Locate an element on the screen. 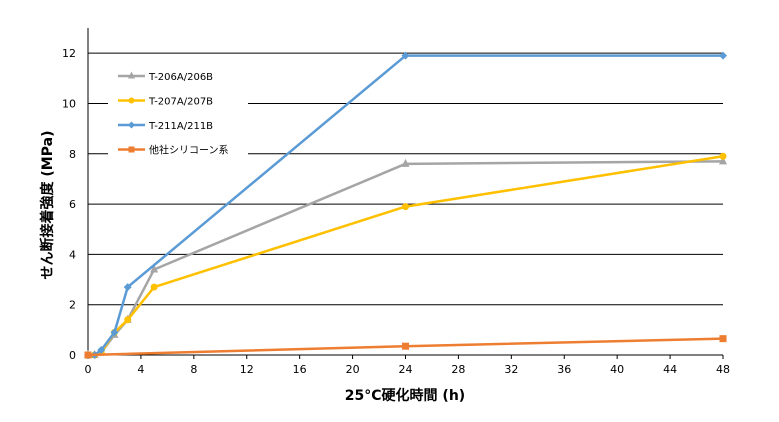 The width and height of the screenshot is (779, 422). x-tick-label-40: 40 is located at coordinates (617, 369).